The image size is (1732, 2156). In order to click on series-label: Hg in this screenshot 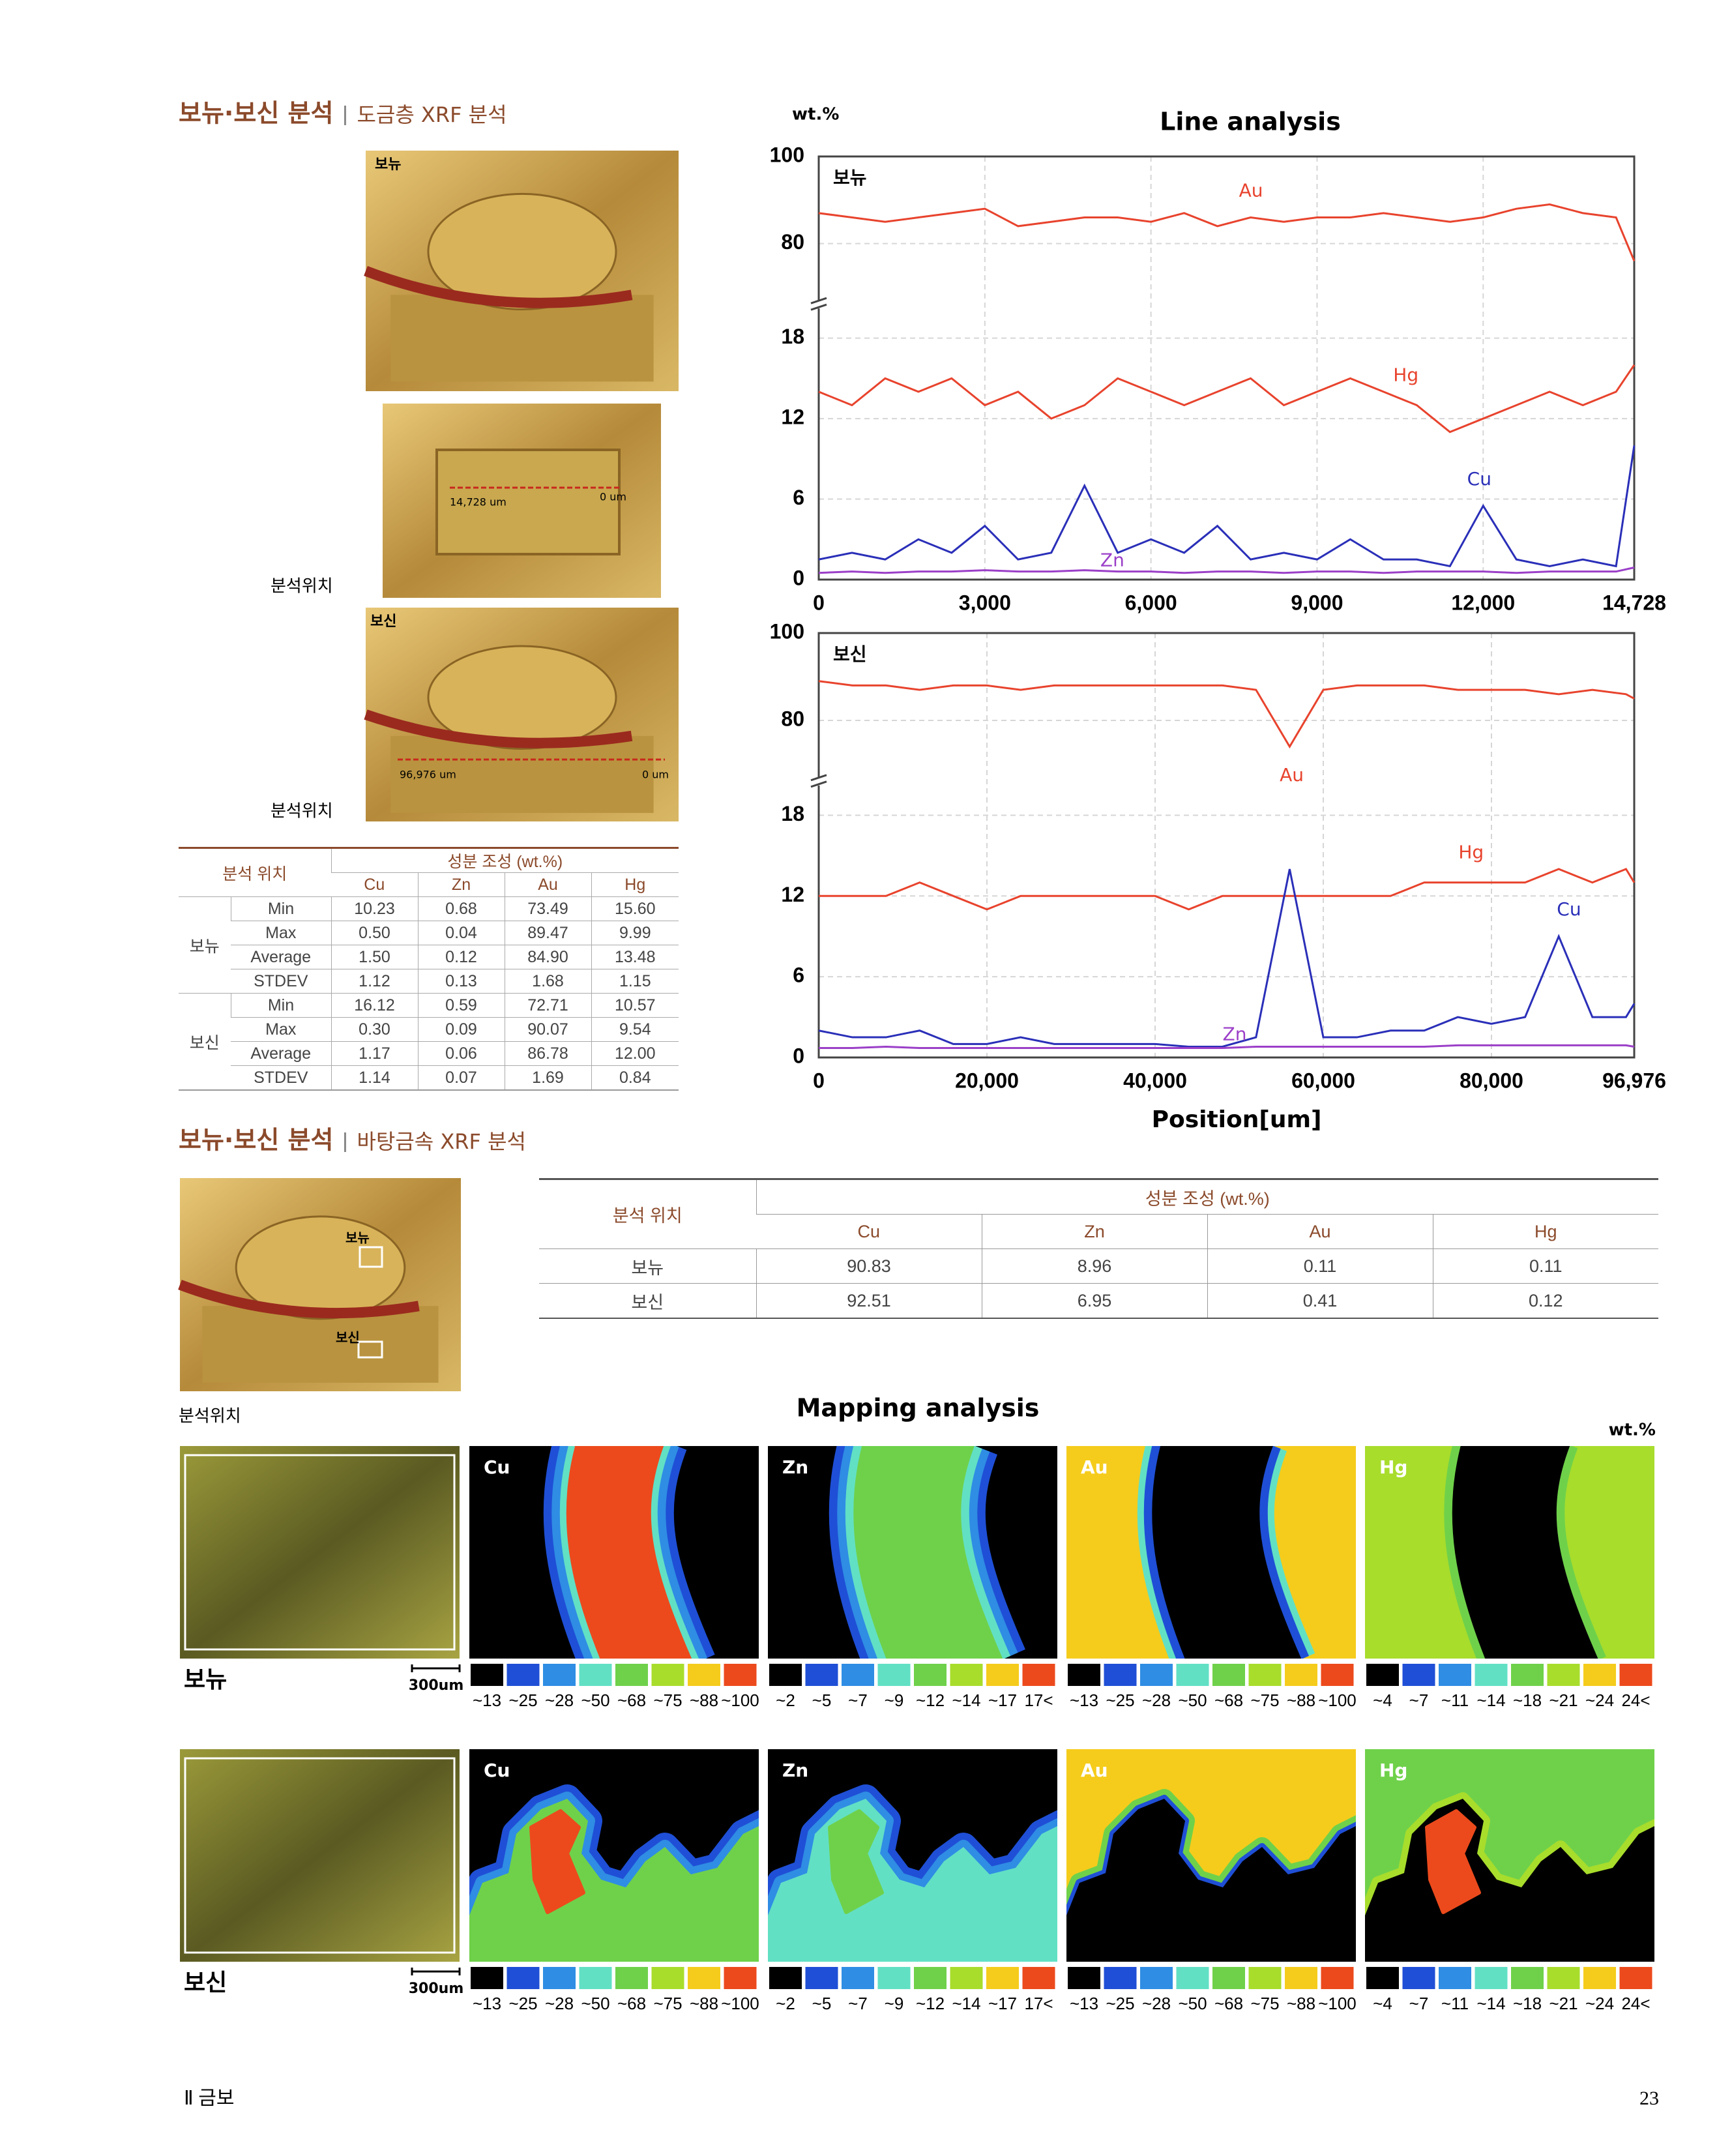, I will do `click(1405, 374)`.